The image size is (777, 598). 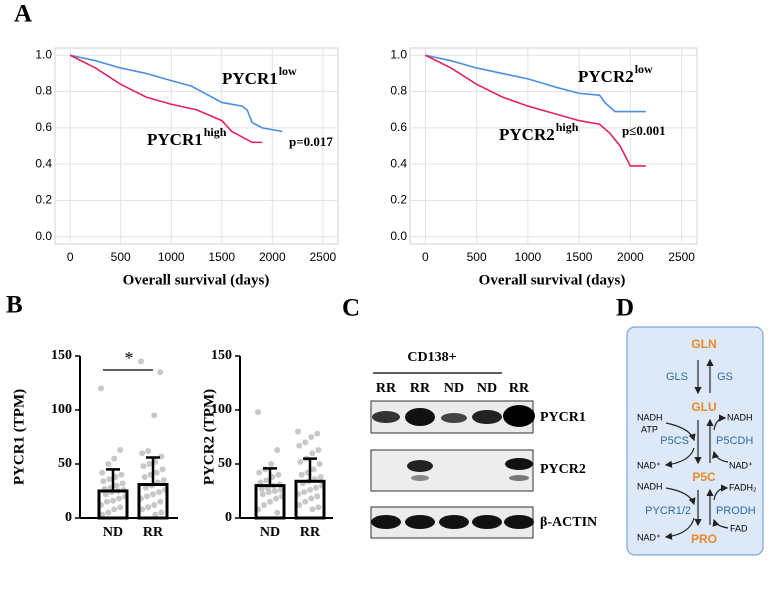 I want to click on enzyme: P5CDH, so click(x=734, y=441).